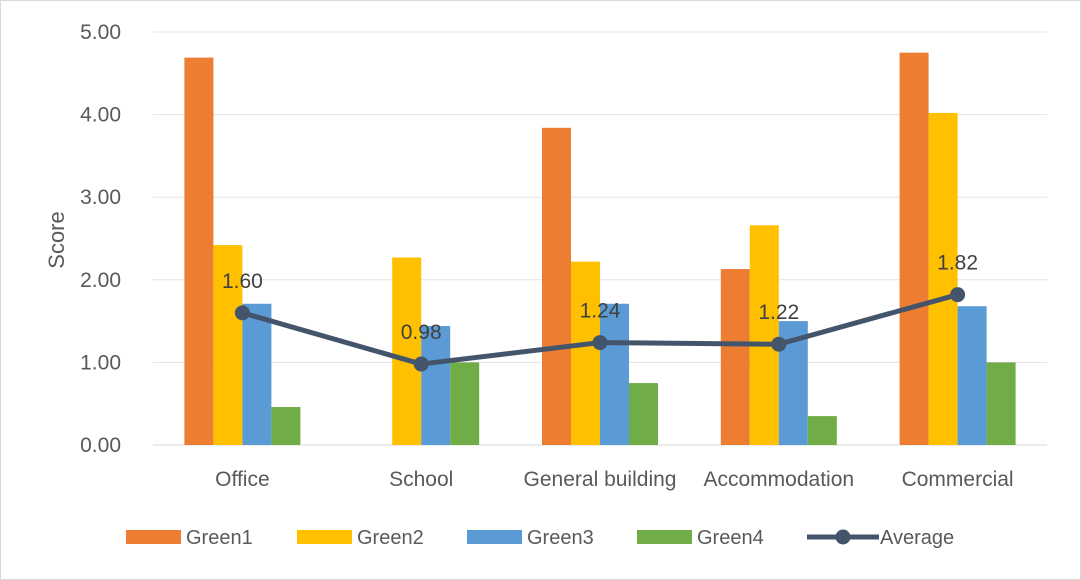 This screenshot has height=580, width=1081. What do you see at coordinates (560, 538) in the screenshot?
I see `legend-label-green3: Green3` at bounding box center [560, 538].